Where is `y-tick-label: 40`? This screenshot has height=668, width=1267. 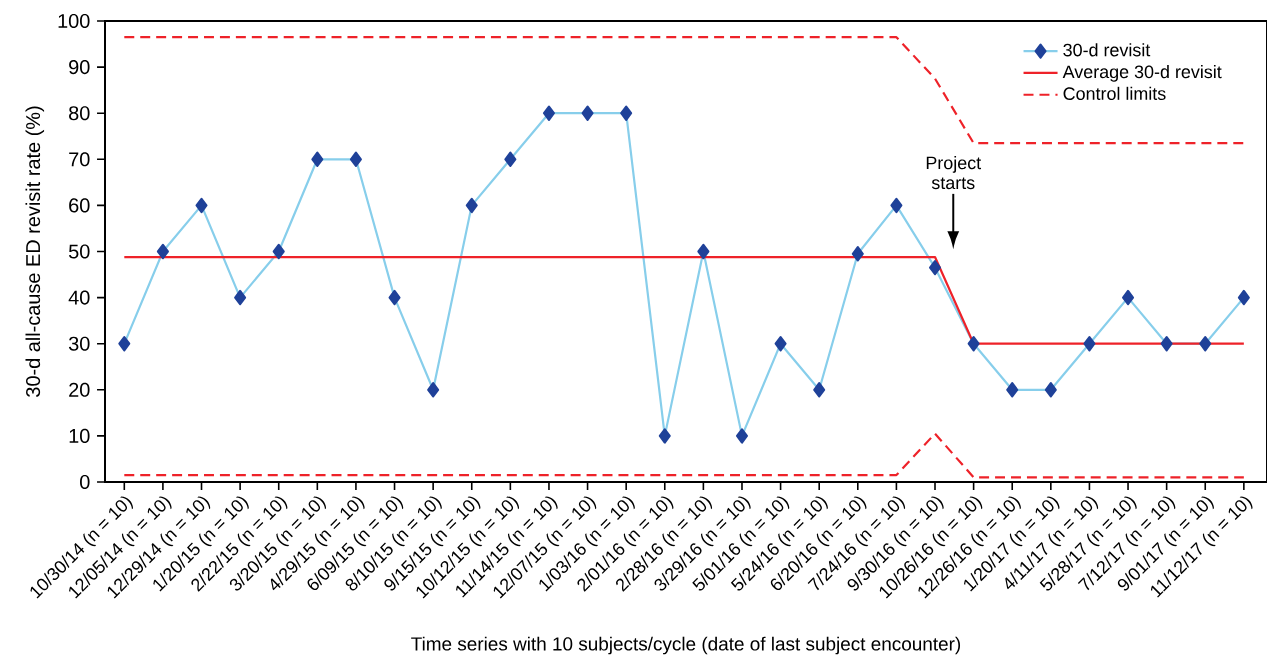
y-tick-label: 40 is located at coordinates (79, 297).